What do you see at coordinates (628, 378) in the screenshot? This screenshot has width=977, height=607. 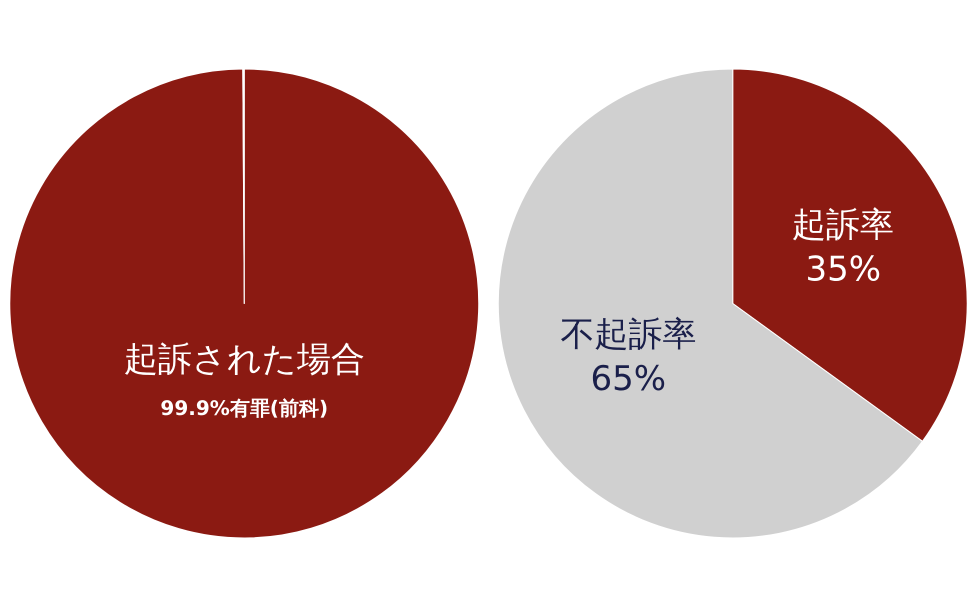 I see `data-label: 65%` at bounding box center [628, 378].